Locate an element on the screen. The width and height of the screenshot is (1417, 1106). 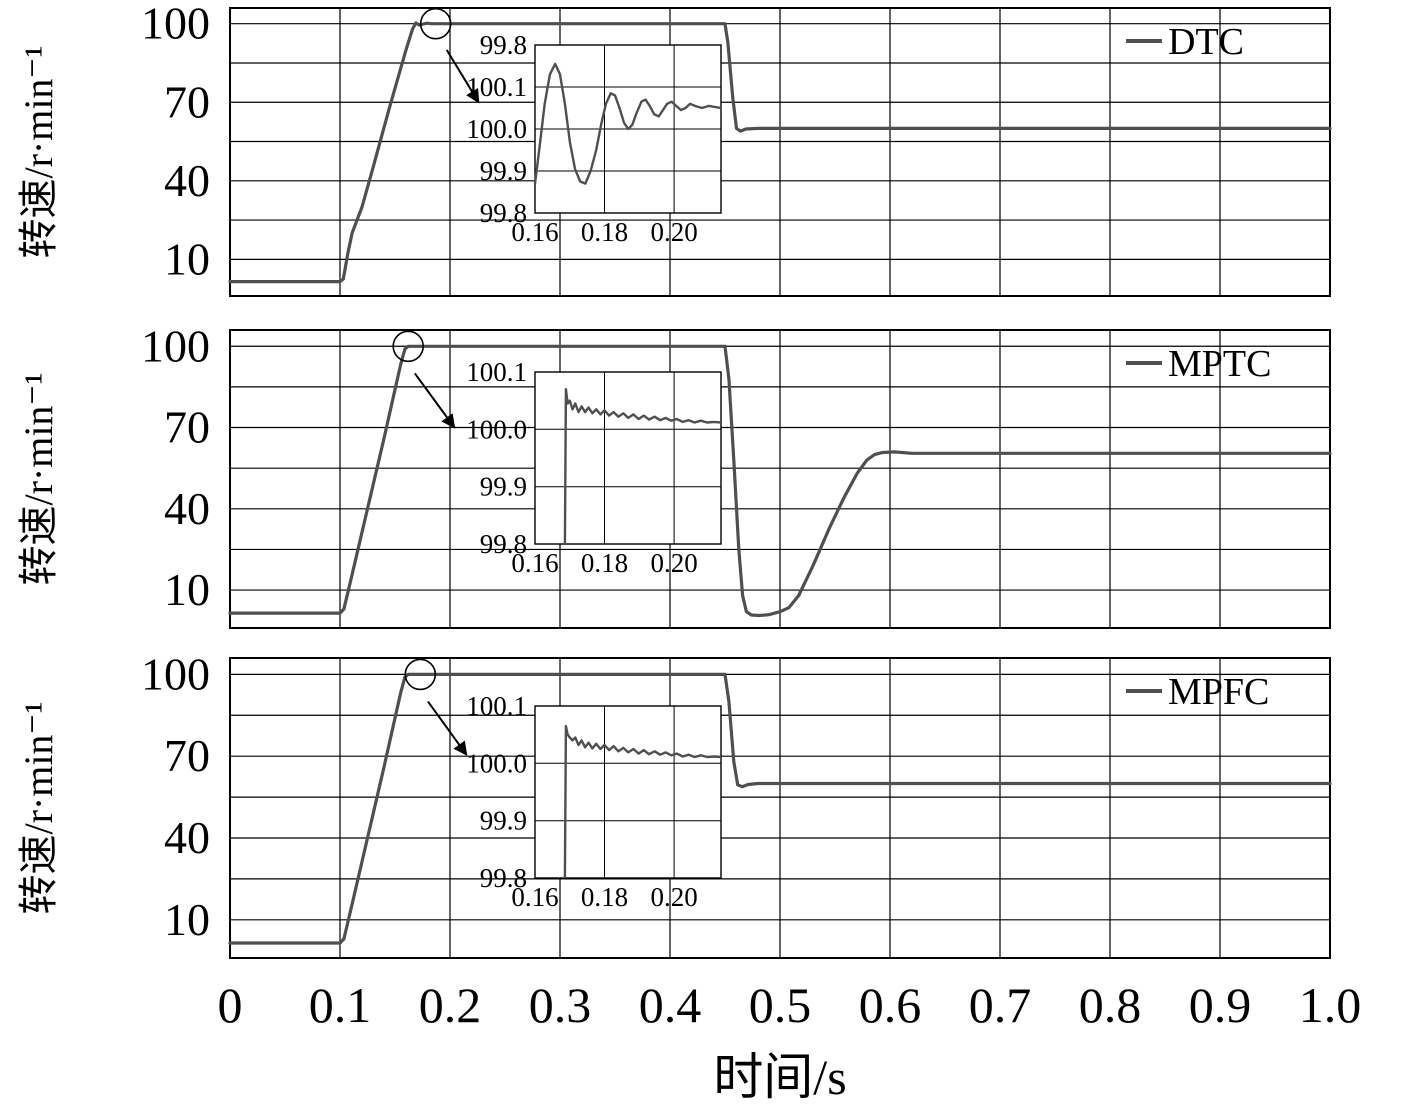
x-tick-label: 0.6 is located at coordinates (890, 1005).